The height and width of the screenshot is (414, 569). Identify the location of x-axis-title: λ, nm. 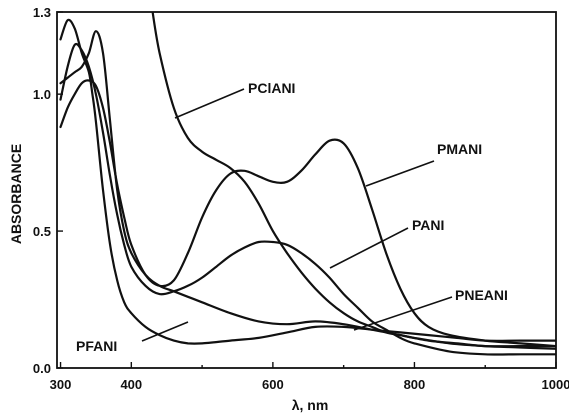
(310, 405).